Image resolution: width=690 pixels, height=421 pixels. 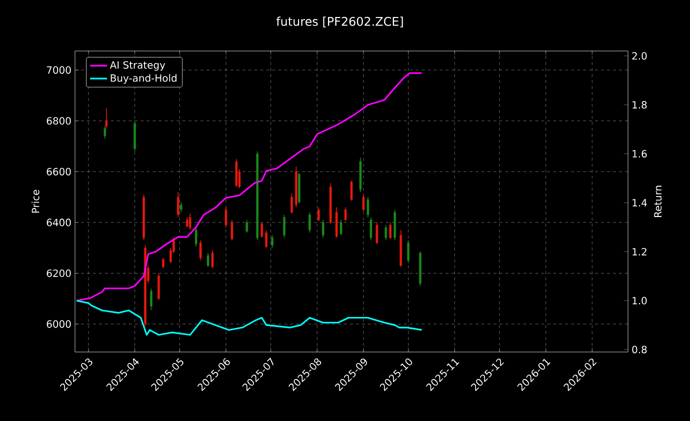 I want to click on y-tick-label: 6800, so click(x=58, y=121).